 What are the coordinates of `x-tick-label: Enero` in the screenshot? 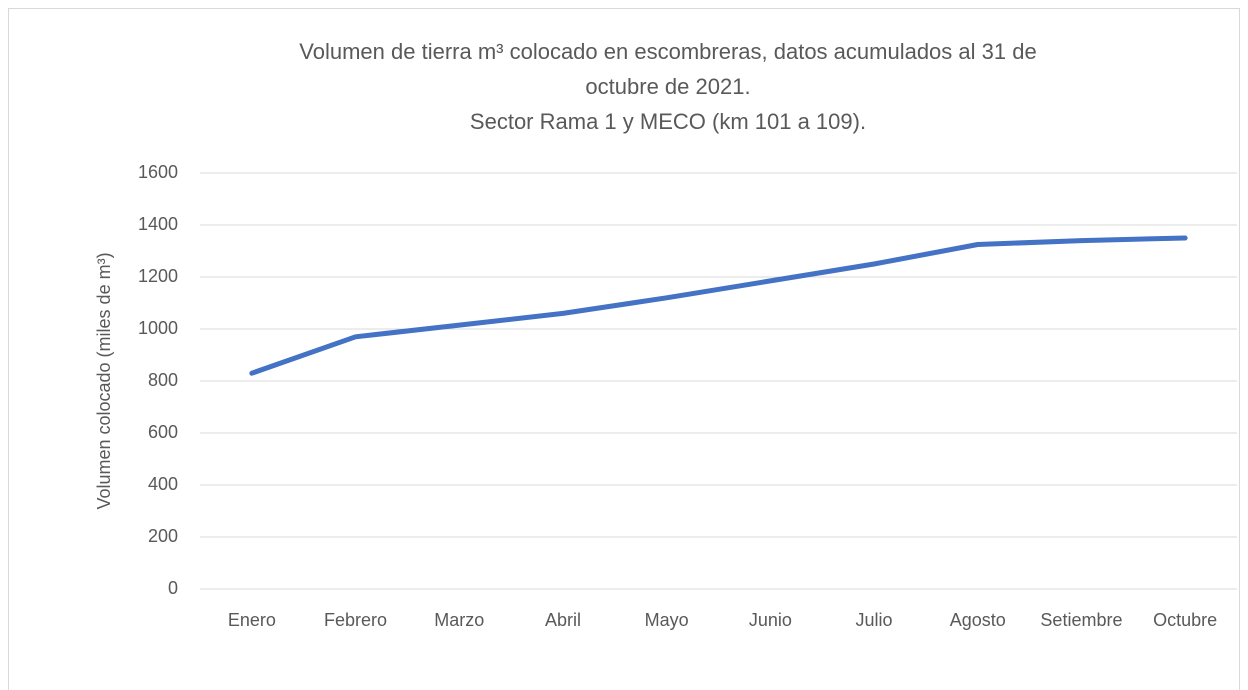 It's located at (252, 620).